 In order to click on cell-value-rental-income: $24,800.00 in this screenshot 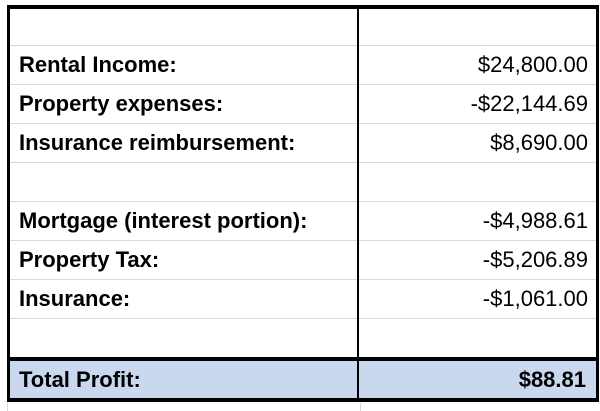, I will do `click(477, 65)`.